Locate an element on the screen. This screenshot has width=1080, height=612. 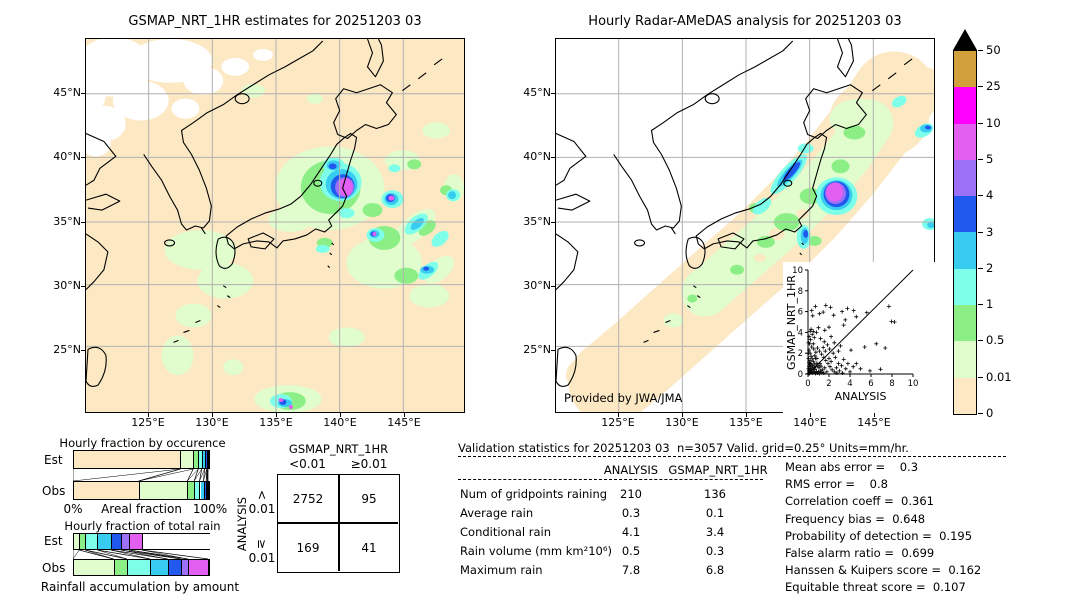
contingency-col-header: GSMAP_NRT_1HR is located at coordinates (338, 449).